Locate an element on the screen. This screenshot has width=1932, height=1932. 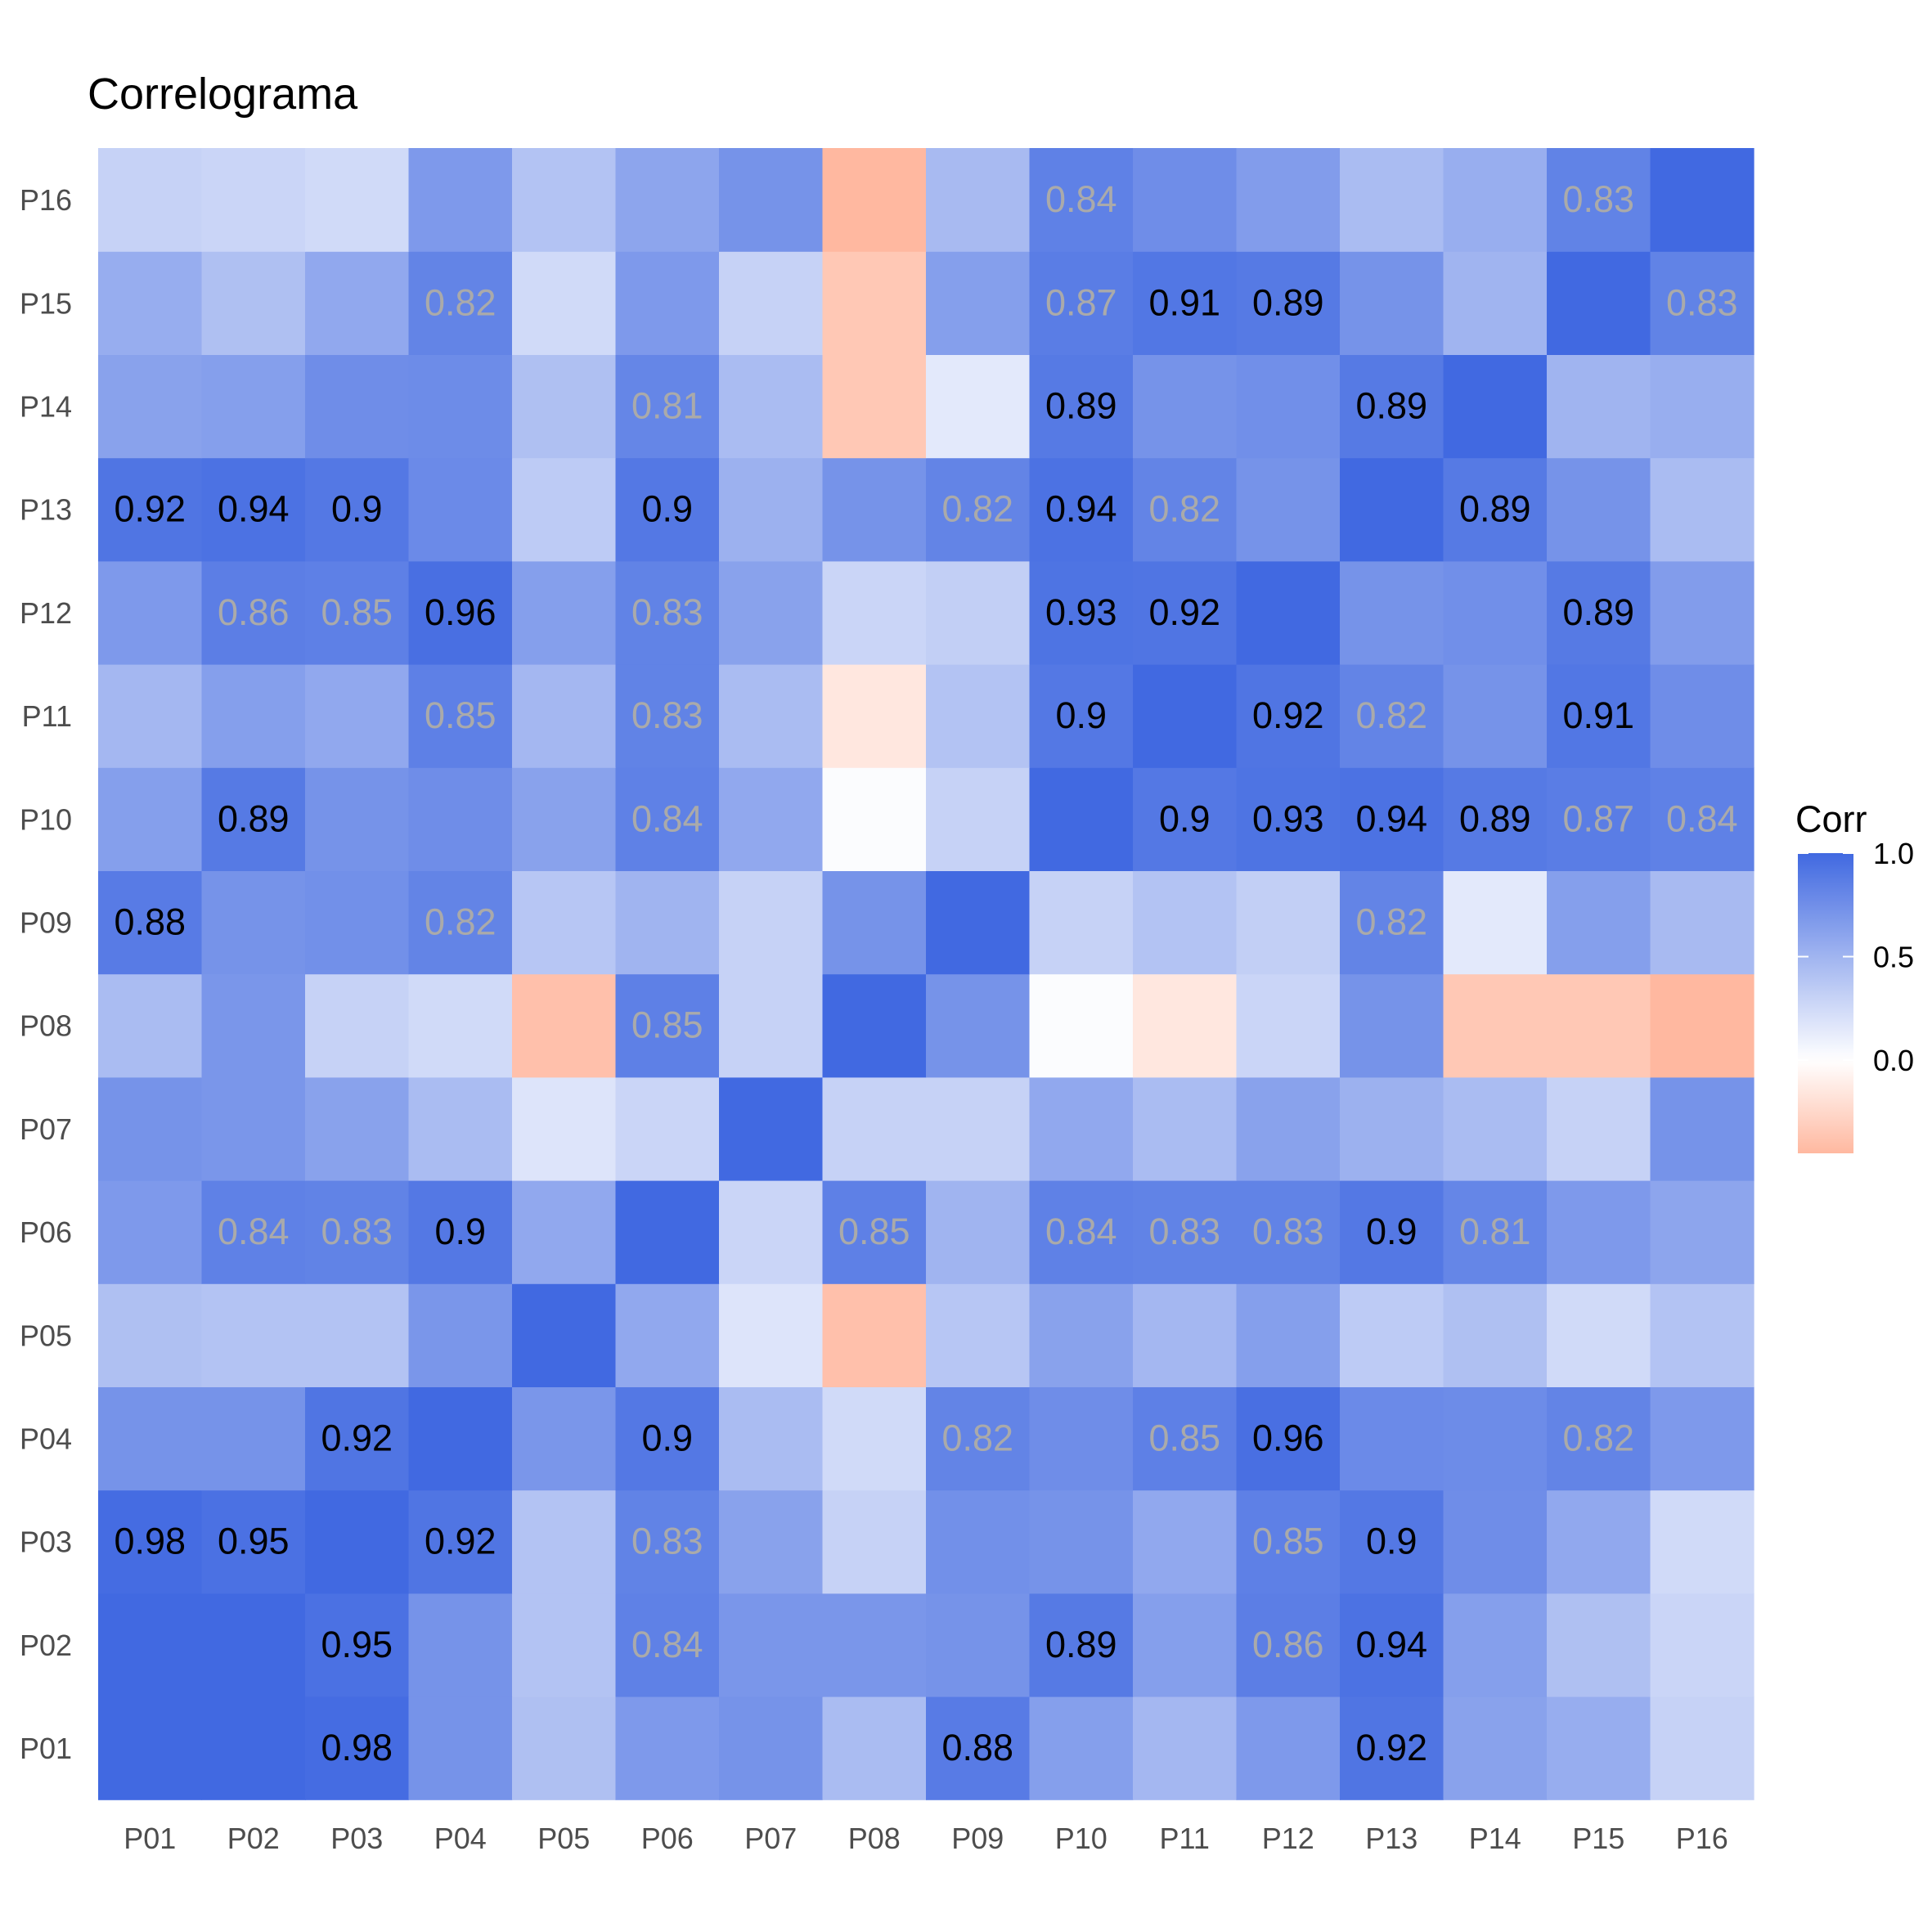
cell-label-P03-P02: 0.95 is located at coordinates (254, 1542).